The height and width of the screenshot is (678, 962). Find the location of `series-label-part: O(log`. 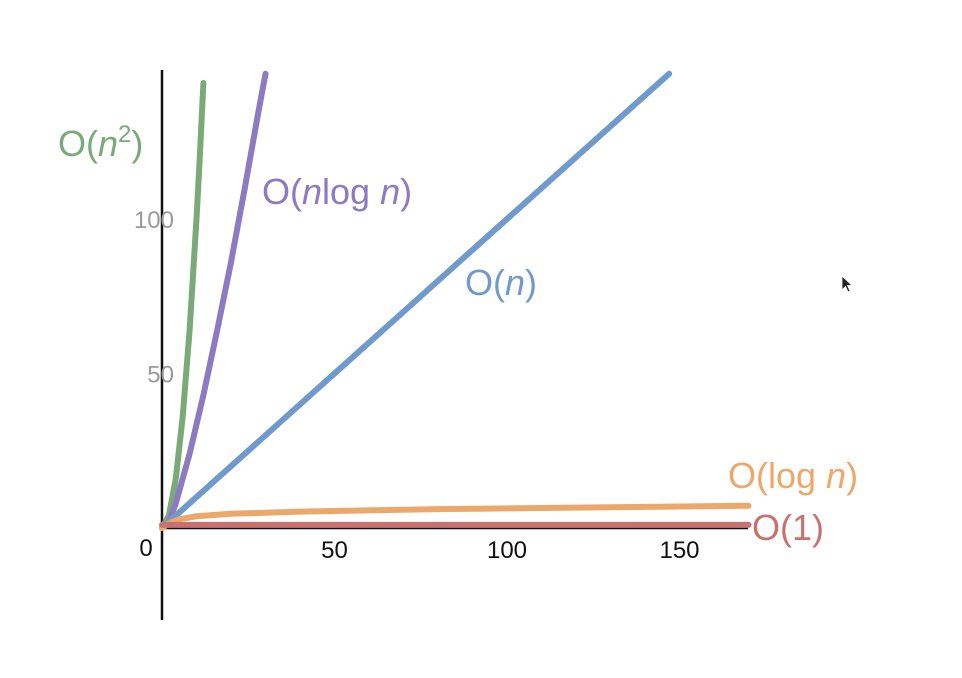

series-label-part: O(log is located at coordinates (777, 475).